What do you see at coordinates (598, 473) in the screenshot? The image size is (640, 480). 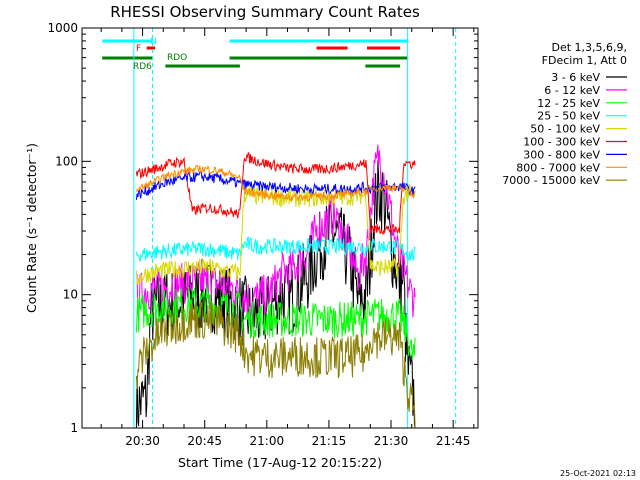 I see `timestamp: 25-Oct-2021 02:13` at bounding box center [598, 473].